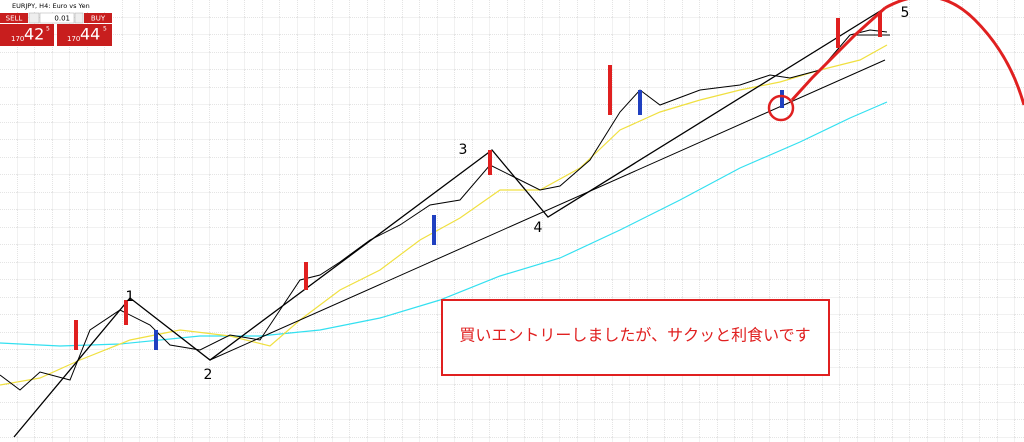 The height and width of the screenshot is (442, 1024). Describe the element at coordinates (34, 18) in the screenshot. I see `lot-down` at that location.